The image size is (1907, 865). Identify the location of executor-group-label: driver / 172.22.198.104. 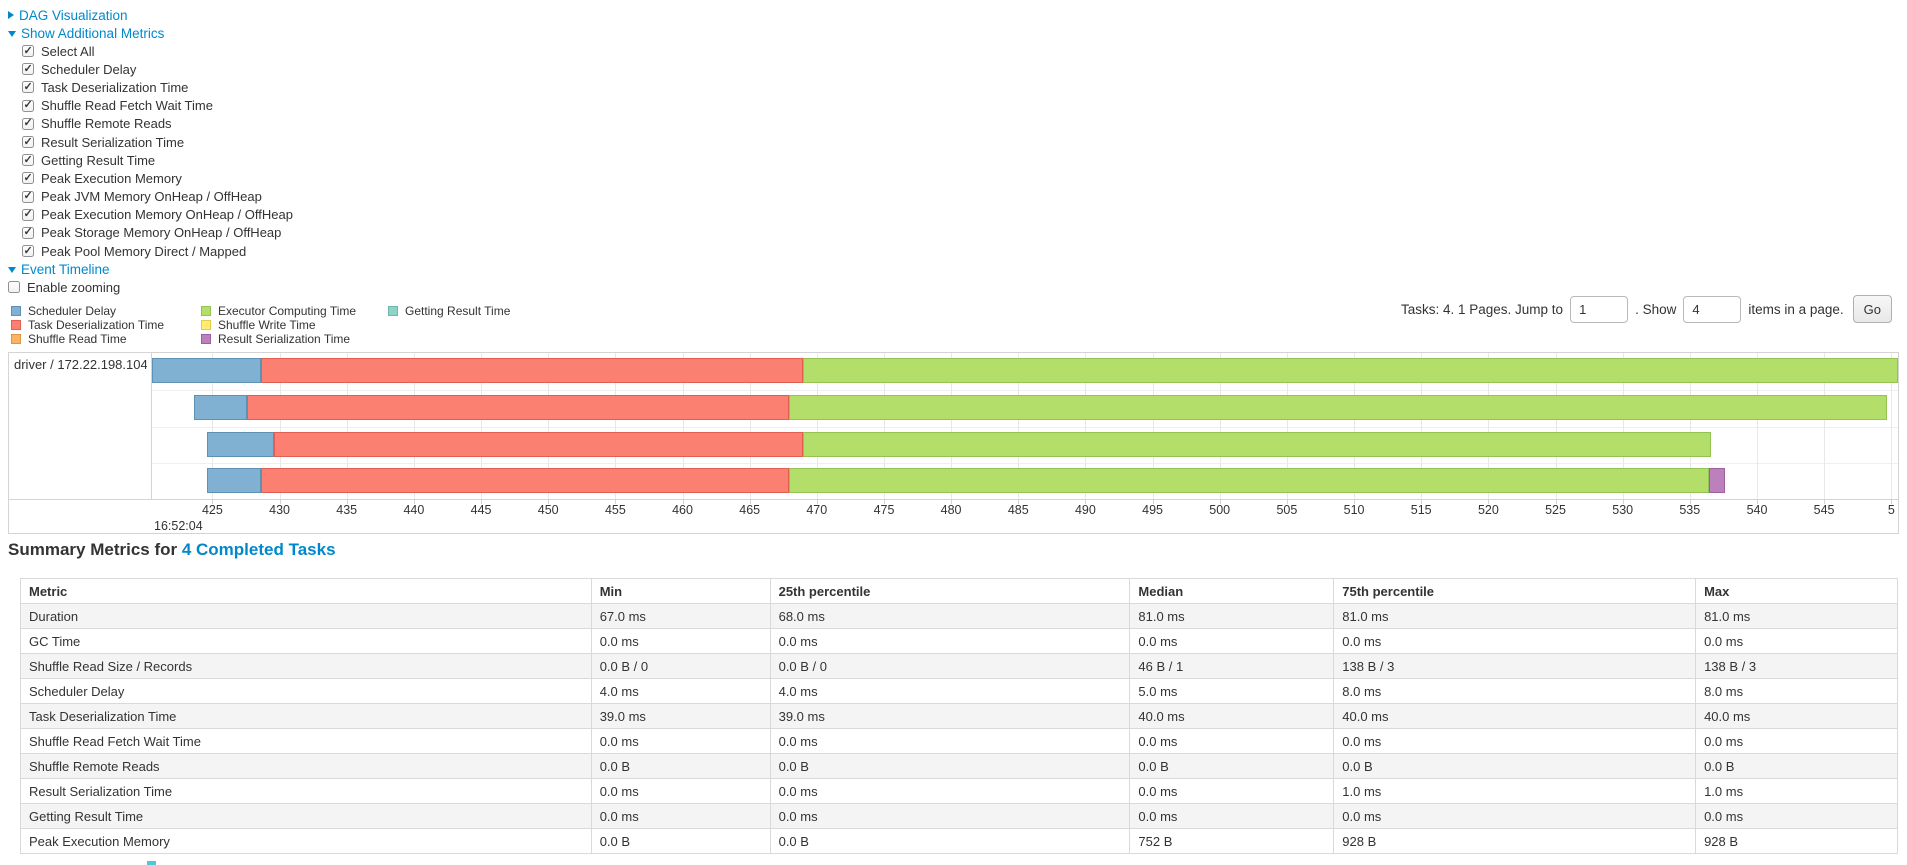
(80, 364).